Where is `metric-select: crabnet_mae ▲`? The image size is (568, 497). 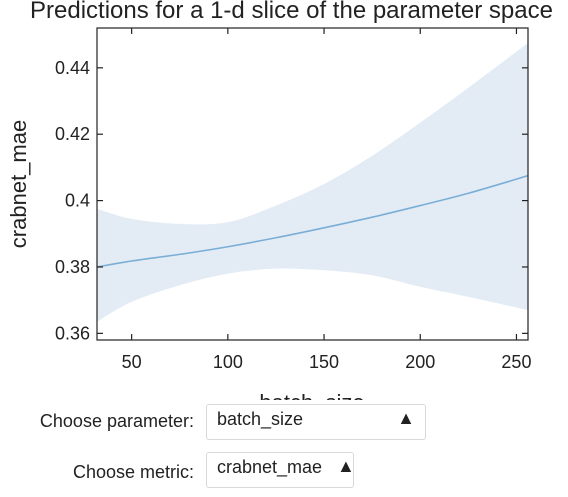
metric-select: crabnet_mae ▲ is located at coordinates (280, 470).